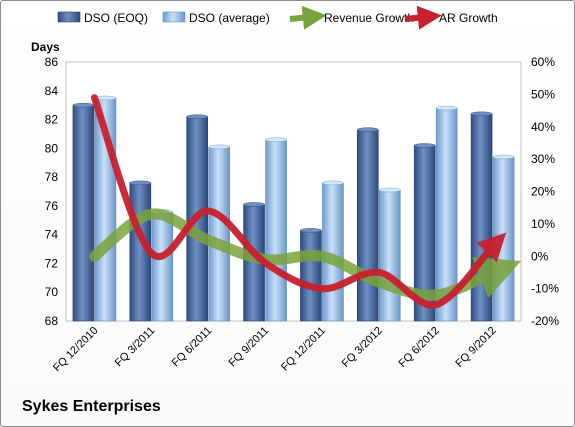 The height and width of the screenshot is (427, 575). I want to click on left-tick-label: 76, so click(52, 206).